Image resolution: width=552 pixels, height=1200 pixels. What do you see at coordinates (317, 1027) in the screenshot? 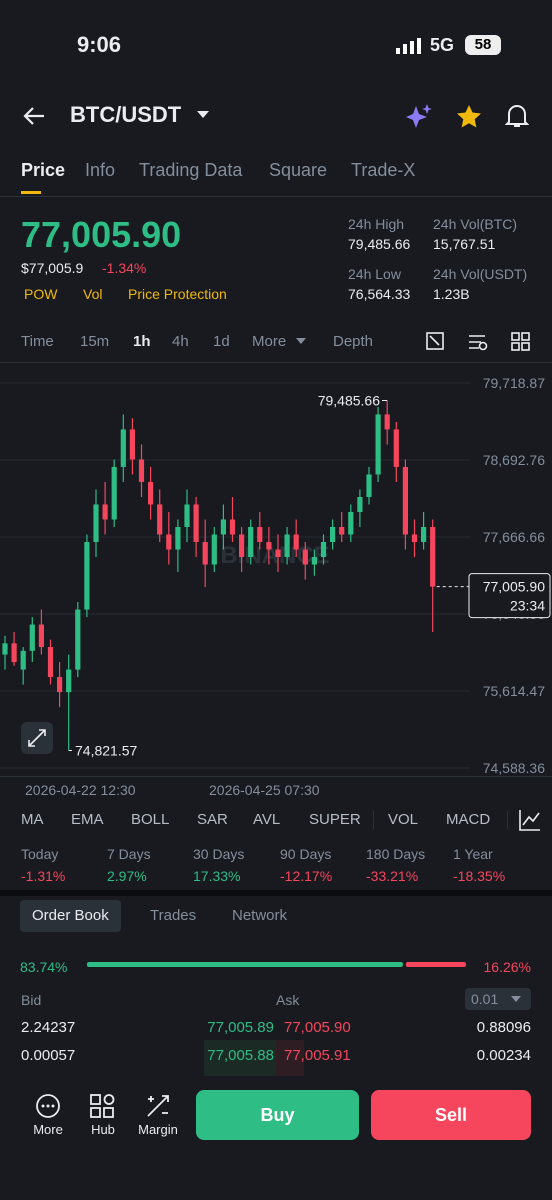
I see `ask-price: 77,005.90` at bounding box center [317, 1027].